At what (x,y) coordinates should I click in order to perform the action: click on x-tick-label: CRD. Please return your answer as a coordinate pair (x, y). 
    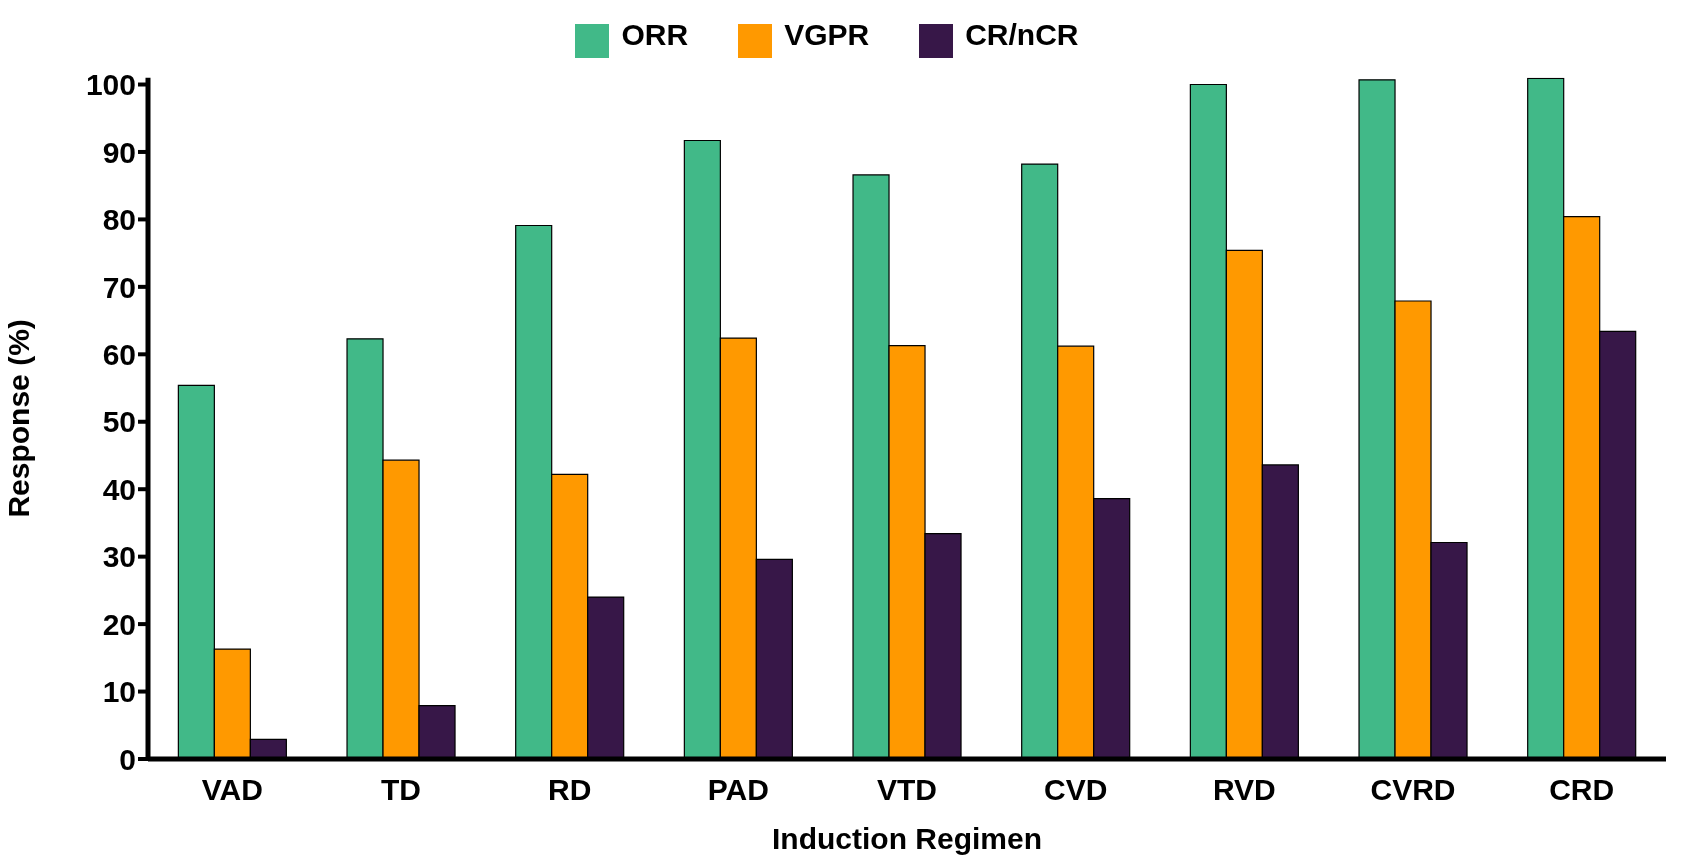
    Looking at the image, I should click on (1582, 790).